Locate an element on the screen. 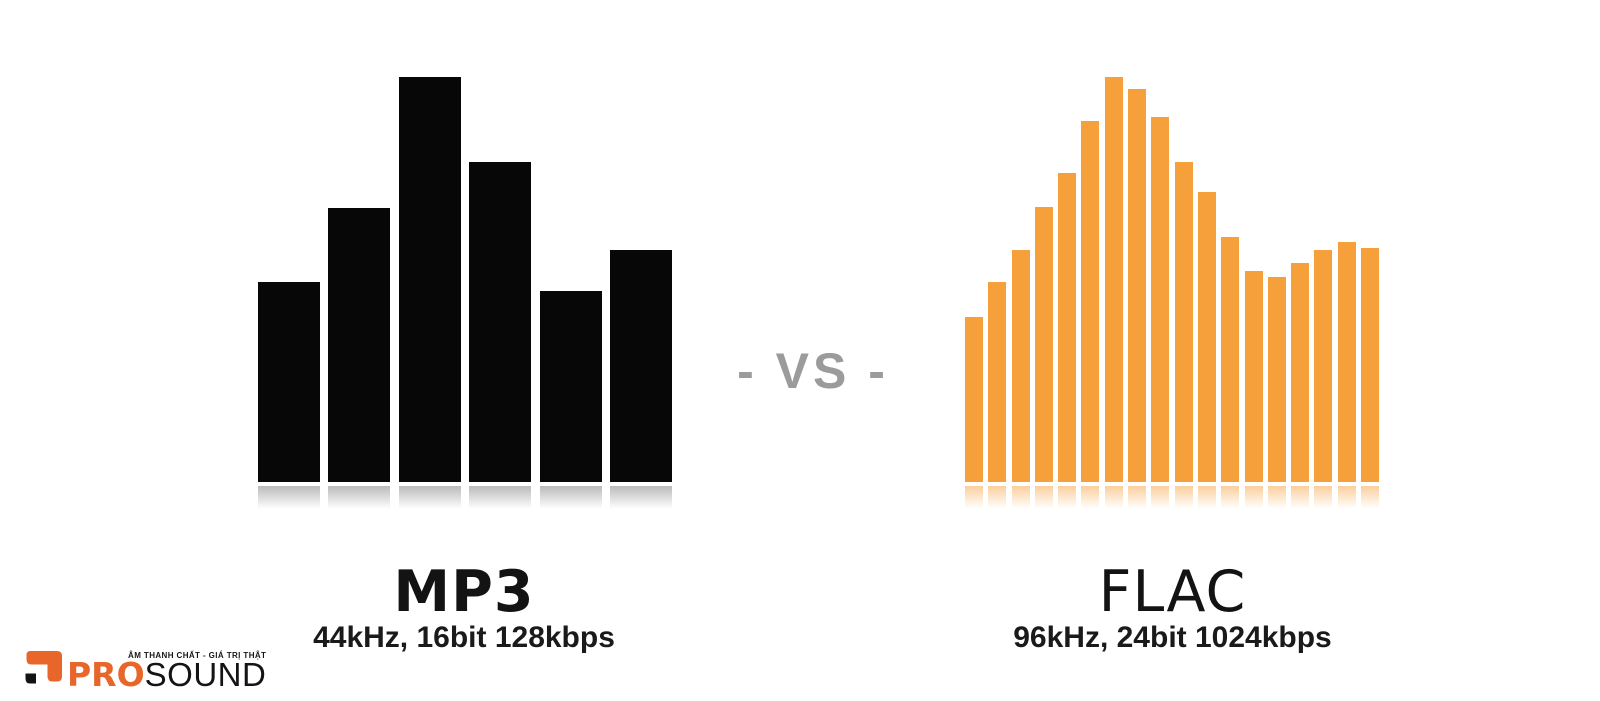 Image resolution: width=1600 pixels, height=701 pixels. vs-label: - VS - is located at coordinates (813, 371).